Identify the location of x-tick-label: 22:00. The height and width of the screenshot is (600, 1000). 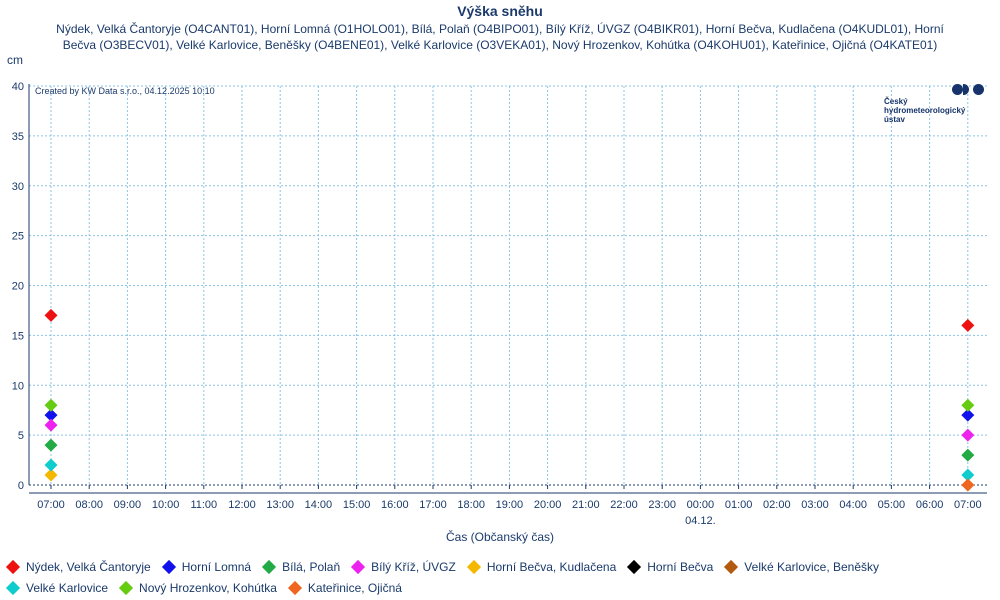
(624, 505).